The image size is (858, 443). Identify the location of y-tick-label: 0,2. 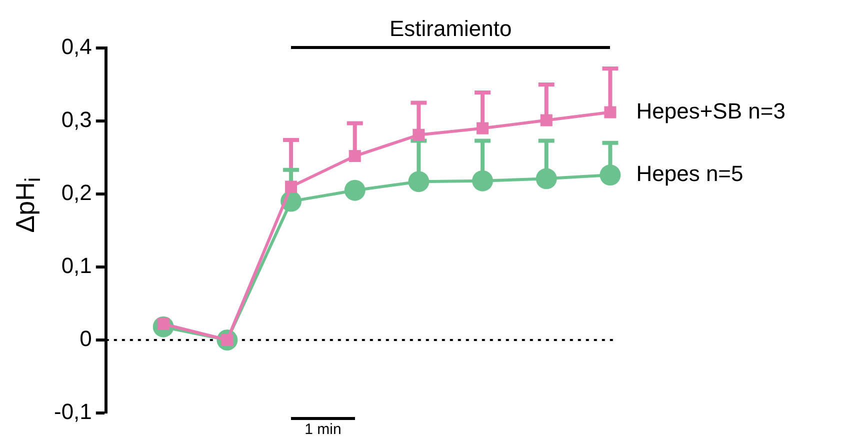
(76, 193).